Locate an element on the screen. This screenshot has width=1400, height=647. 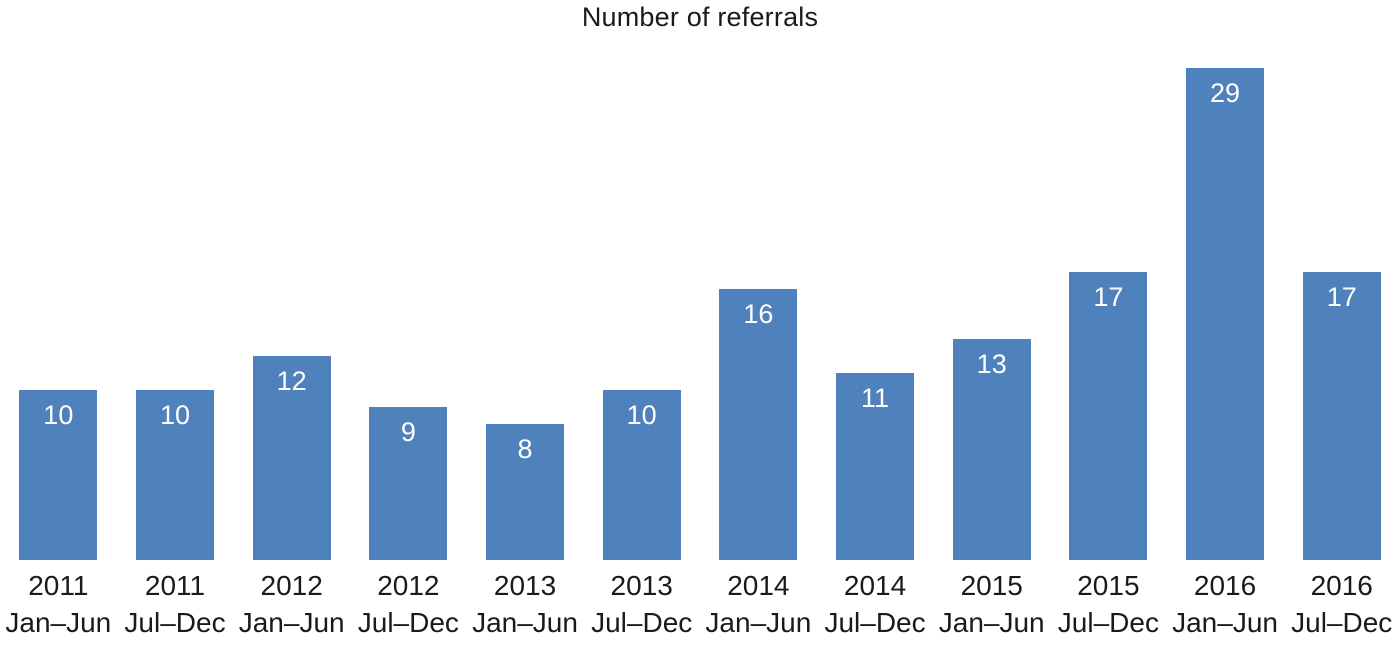
chart-column: 17 2016 Jul–Dec is located at coordinates (1341, 323).